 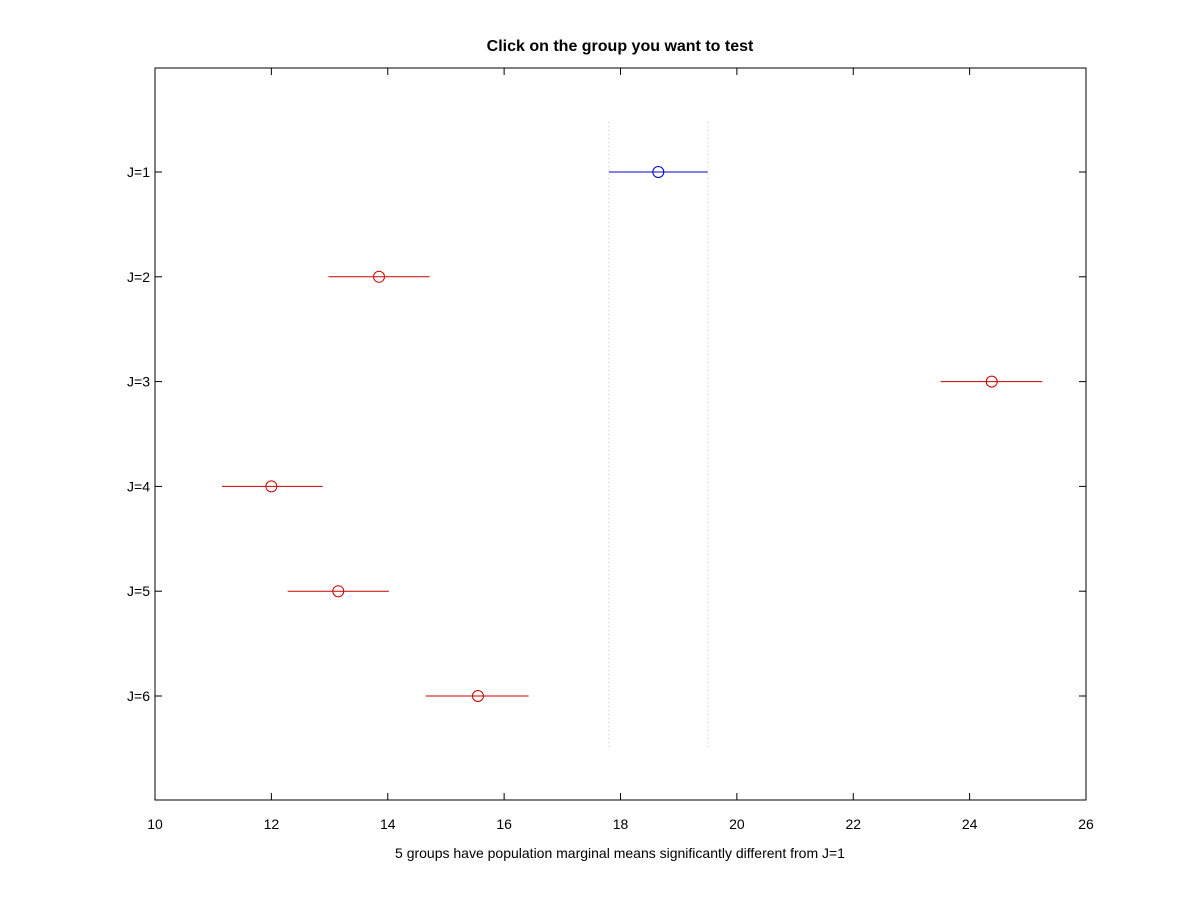 What do you see at coordinates (138, 172) in the screenshot?
I see `y-tick-label: J=1` at bounding box center [138, 172].